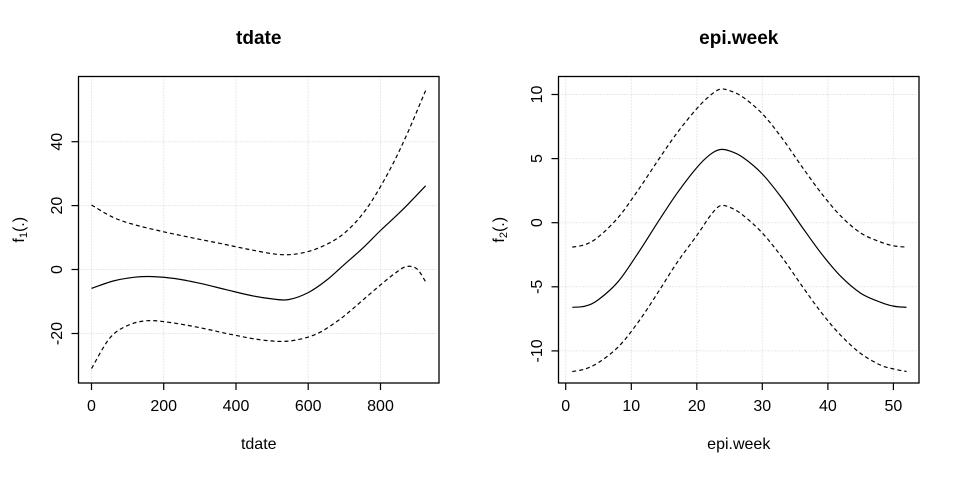  Describe the element at coordinates (308, 406) in the screenshot. I see `x-tick-label-600: 600` at that location.